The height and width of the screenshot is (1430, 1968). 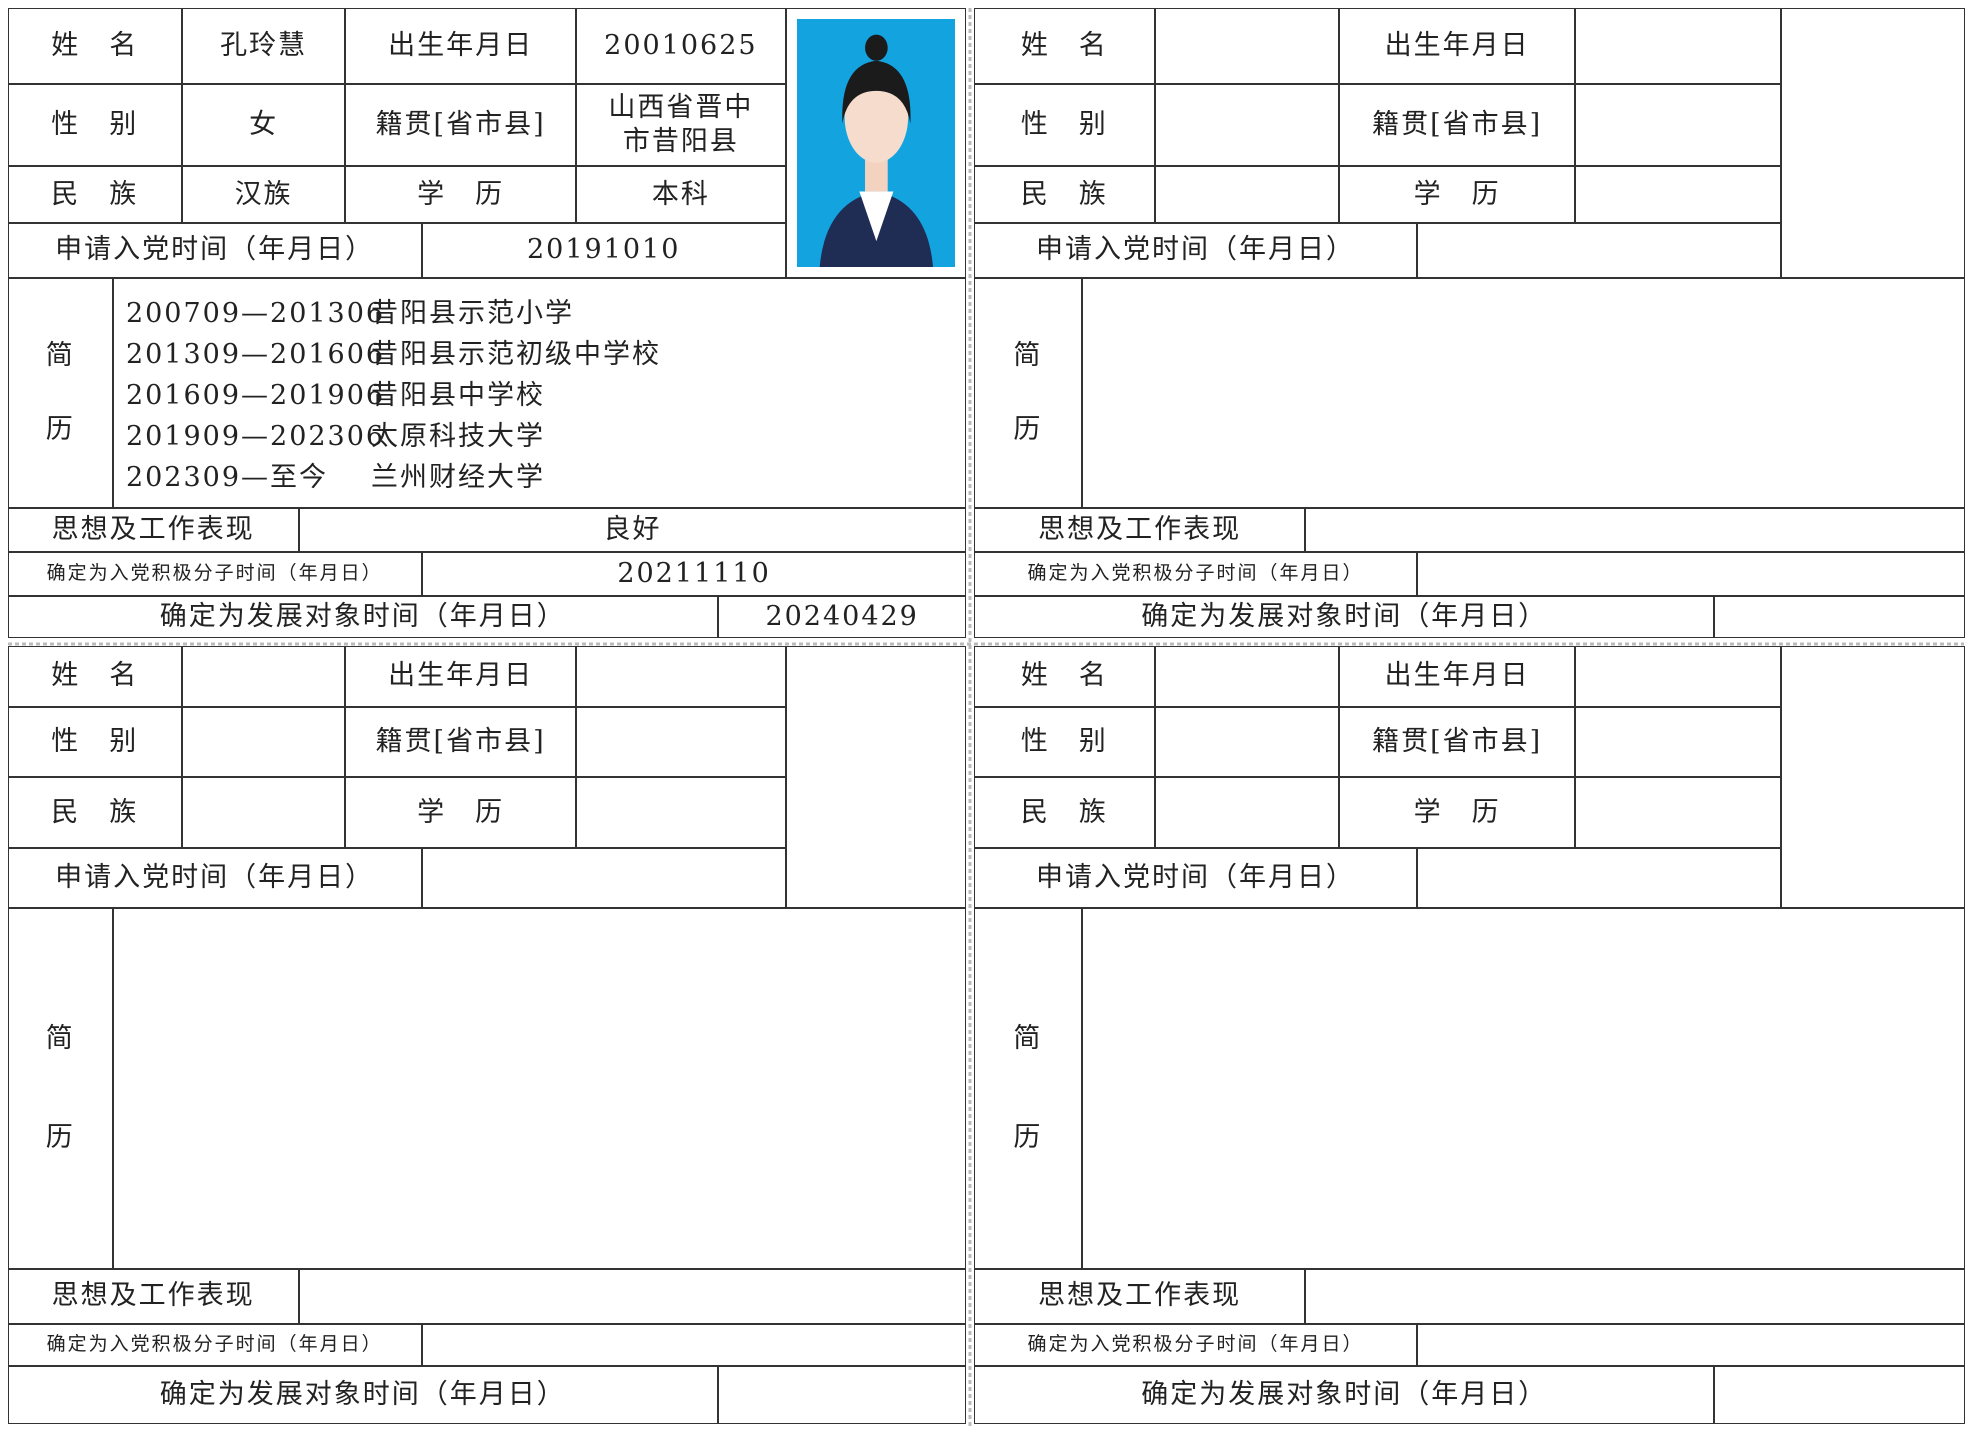 I want to click on candidate: 20240429, so click(x=842, y=617).